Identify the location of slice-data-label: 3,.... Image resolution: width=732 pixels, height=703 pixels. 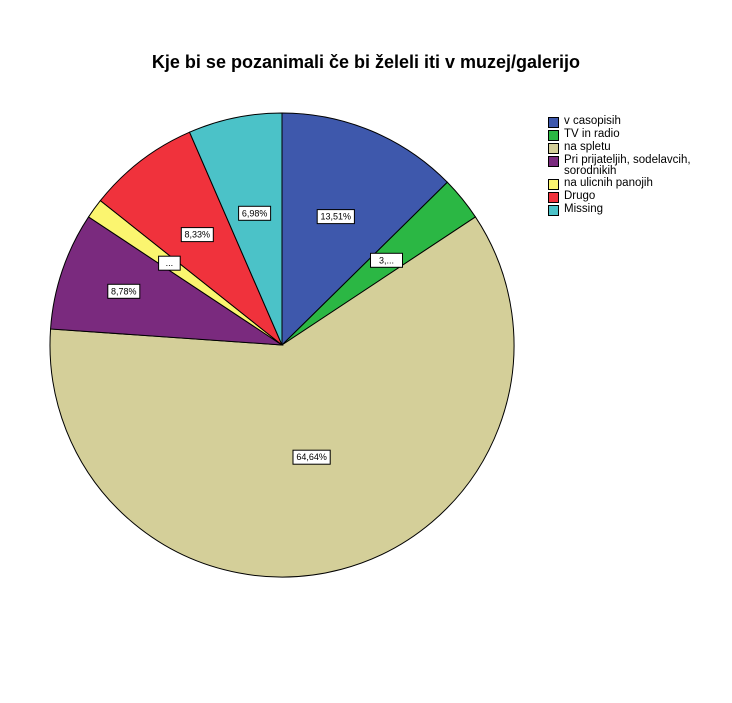
(386, 260).